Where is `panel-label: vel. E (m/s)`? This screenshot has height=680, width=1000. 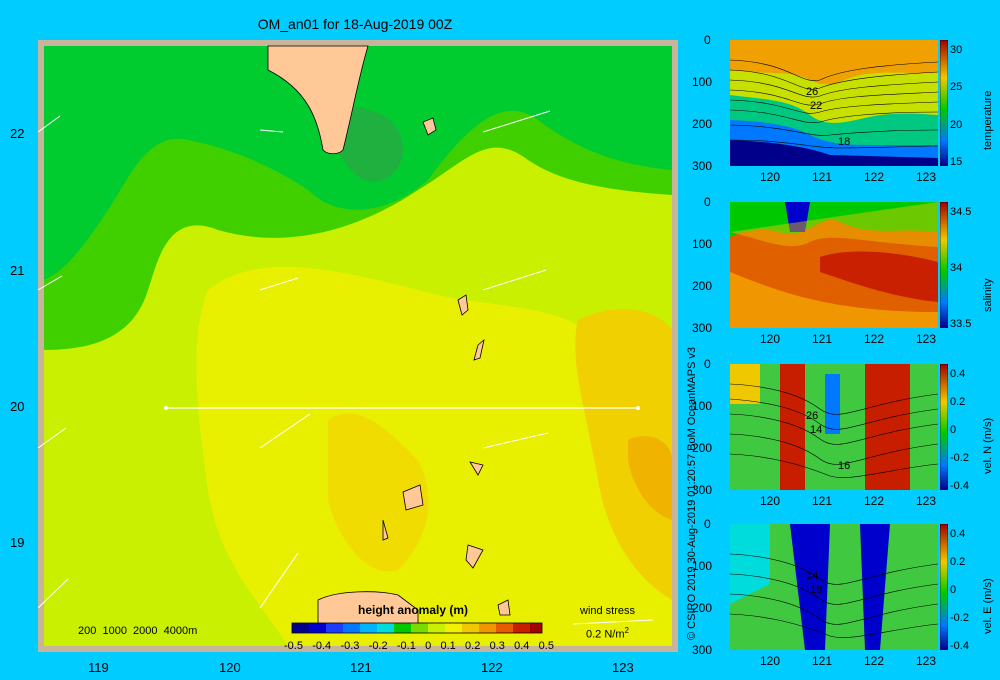 panel-label: vel. E (m/s) is located at coordinates (988, 606).